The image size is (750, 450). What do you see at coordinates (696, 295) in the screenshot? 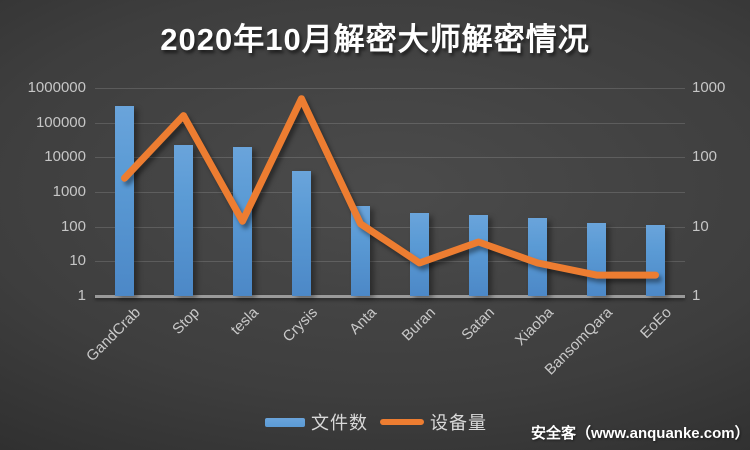
I see `right-axis-tick: 1` at bounding box center [696, 295].